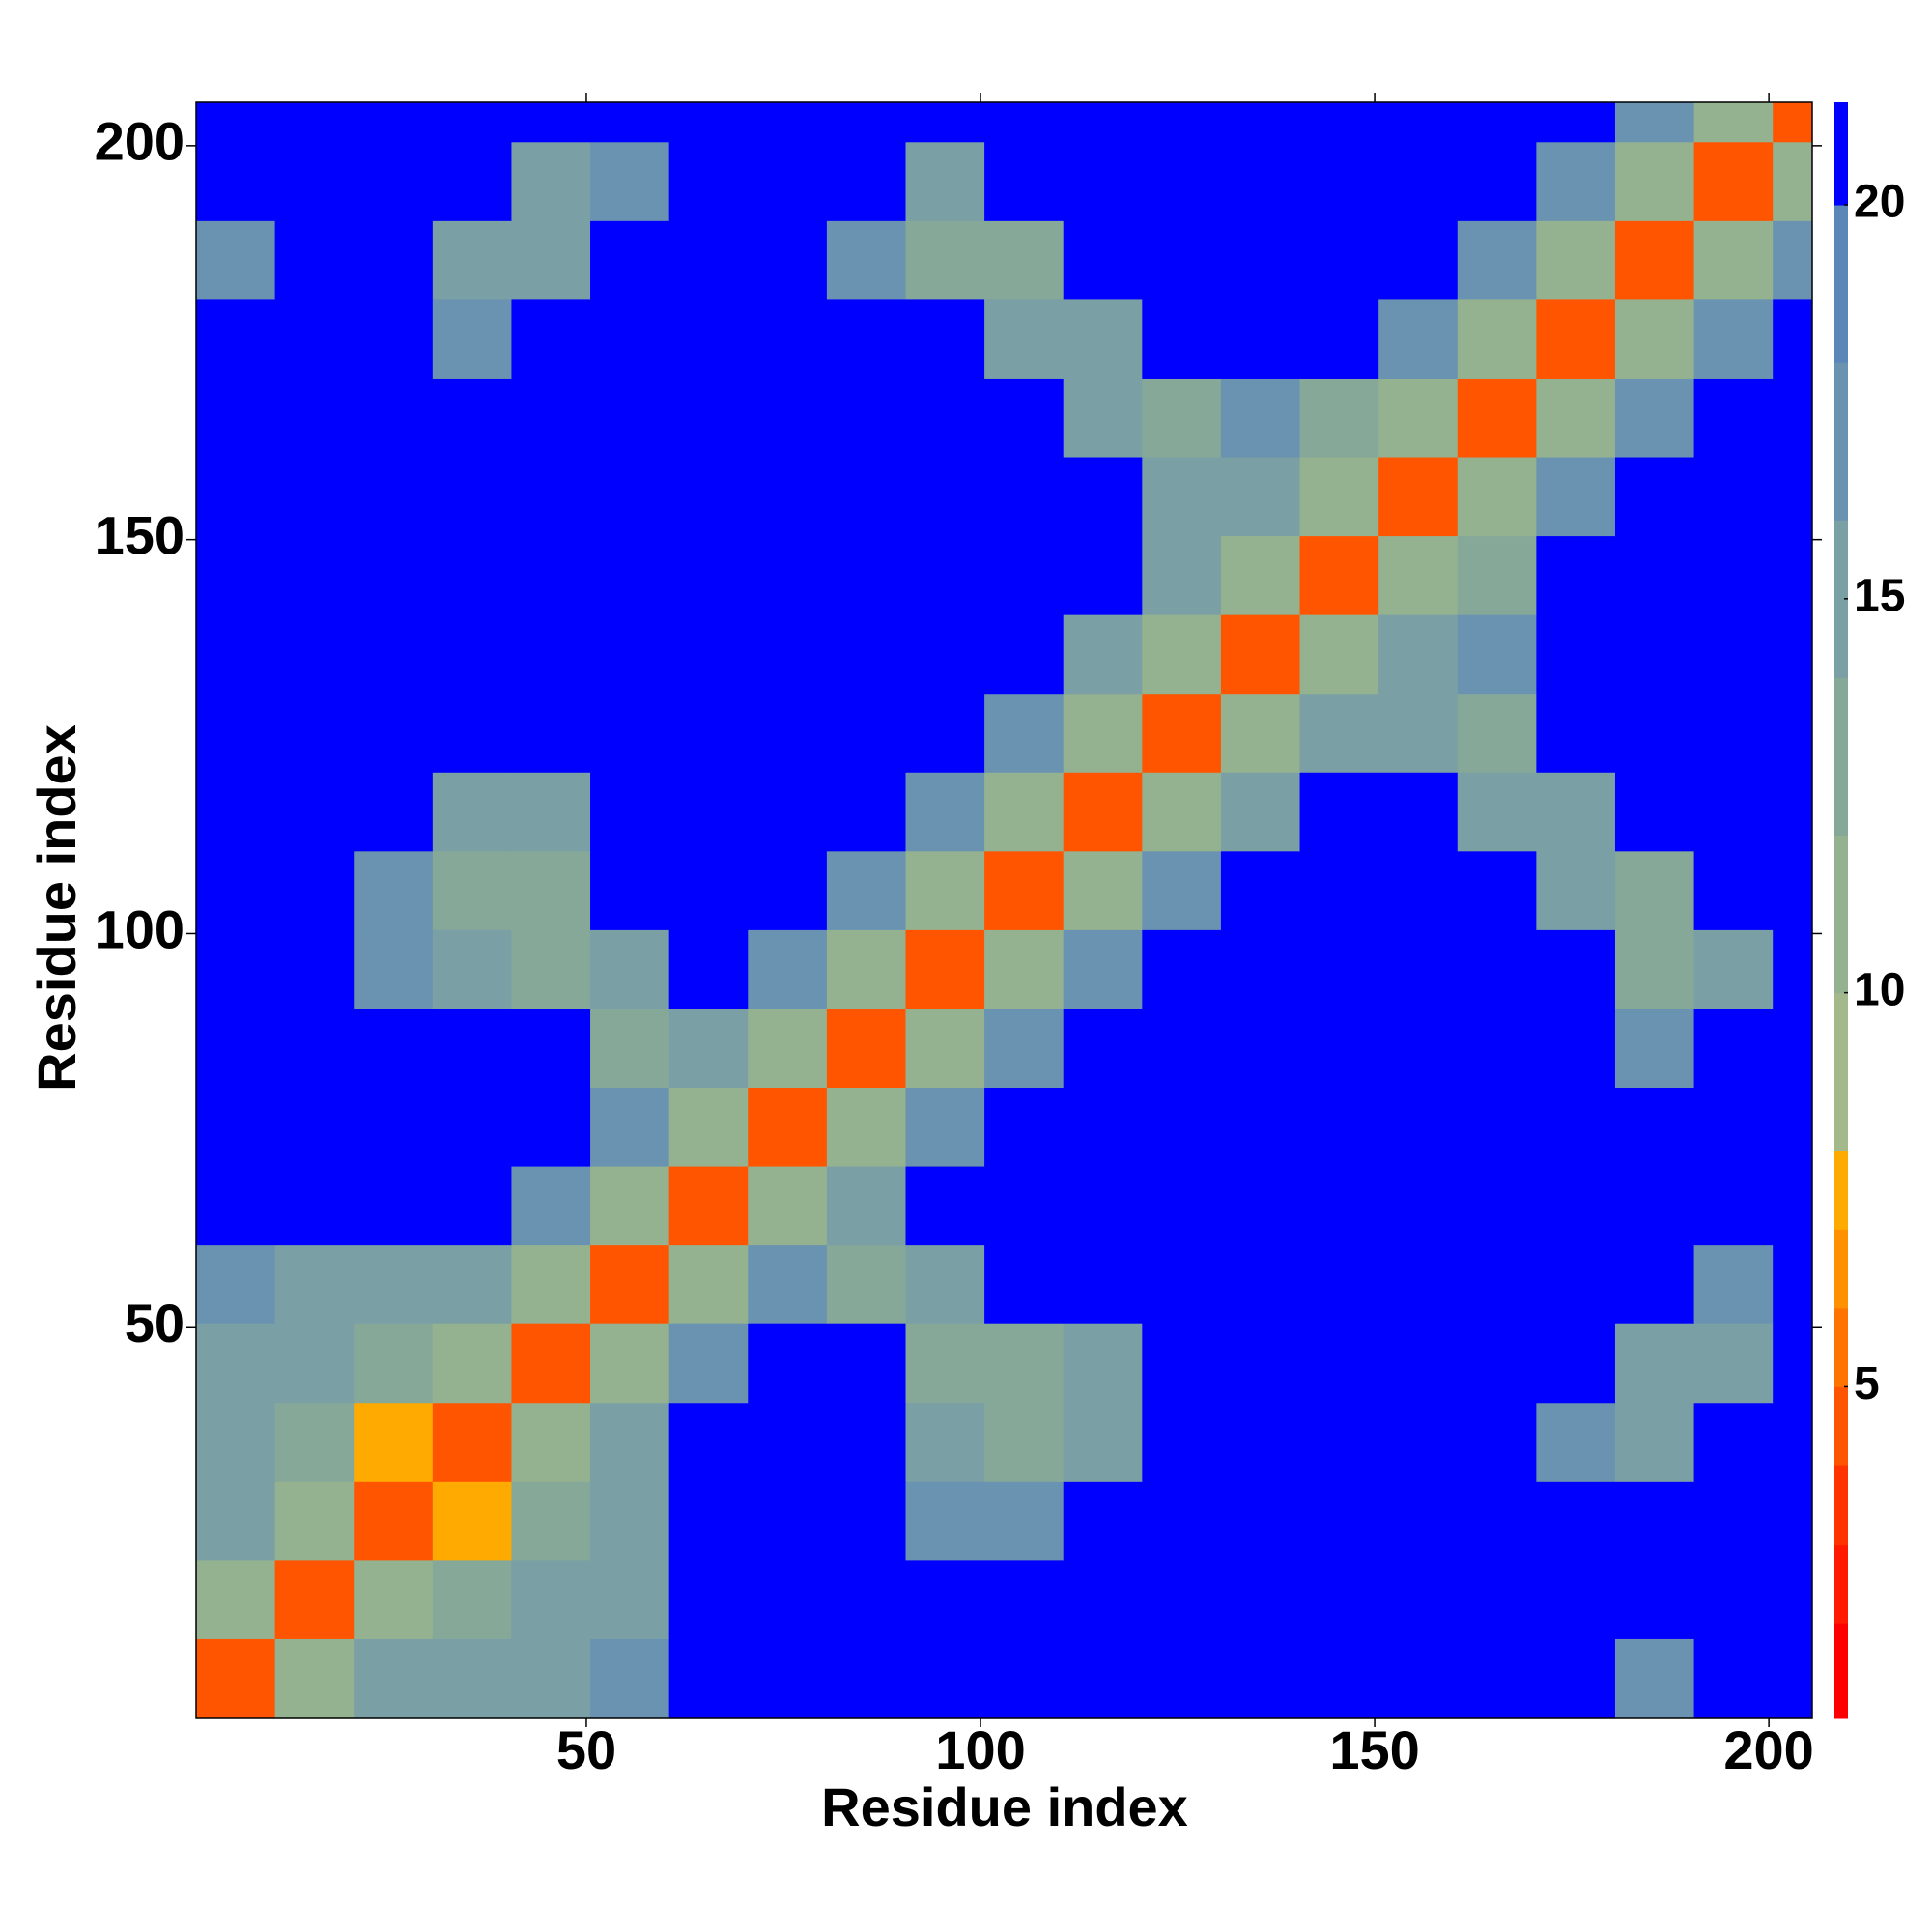 This screenshot has width=1932, height=1932. I want to click on colorbar: 5 10 15 20, so click(1869, 910).